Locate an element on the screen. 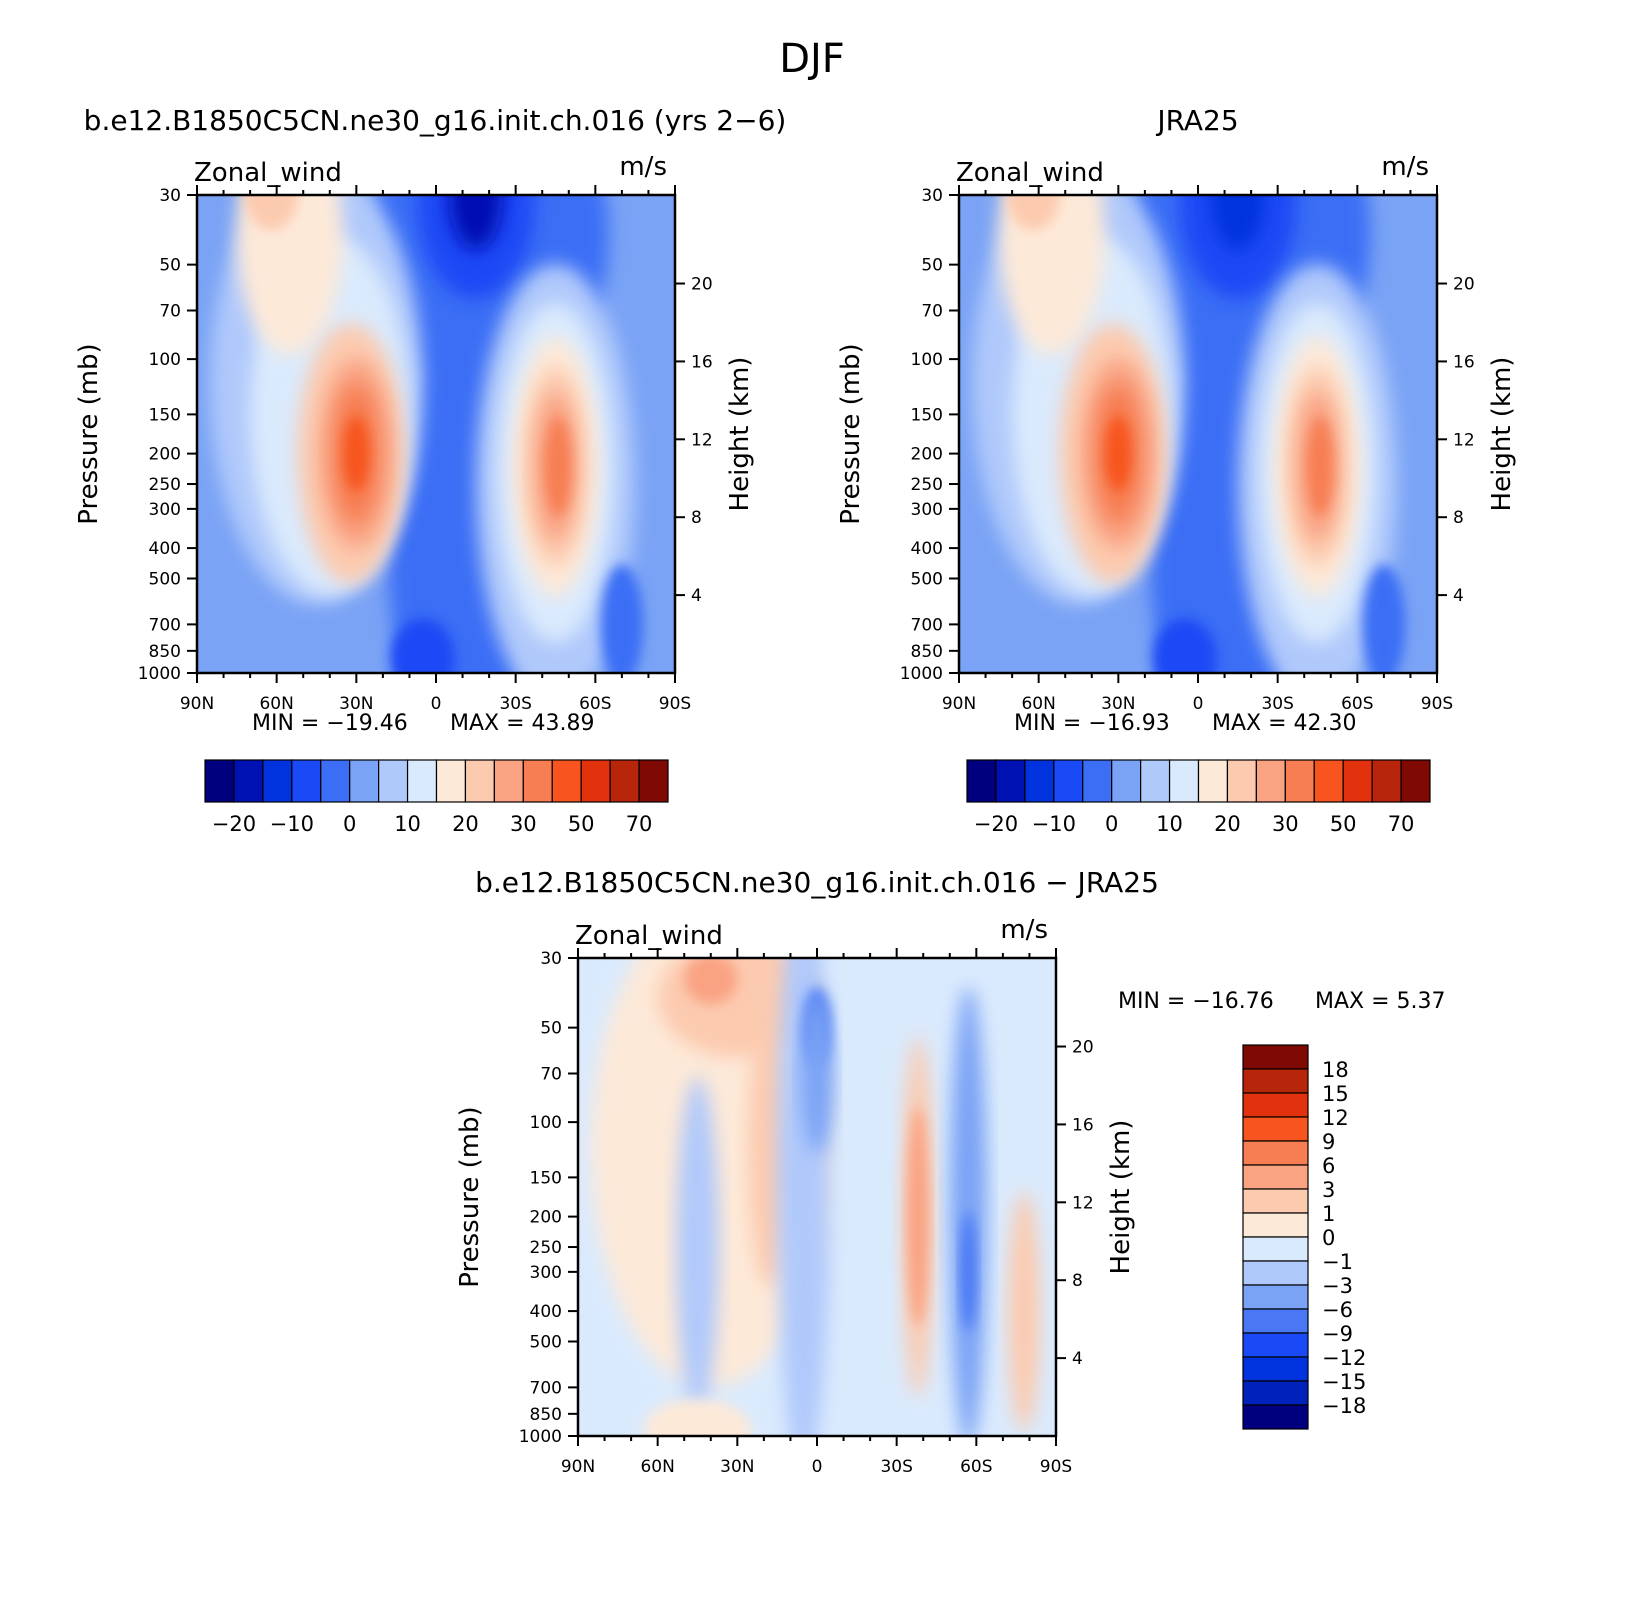 This screenshot has height=1622, width=1625. y-tick-label: 700 is located at coordinates (927, 625).